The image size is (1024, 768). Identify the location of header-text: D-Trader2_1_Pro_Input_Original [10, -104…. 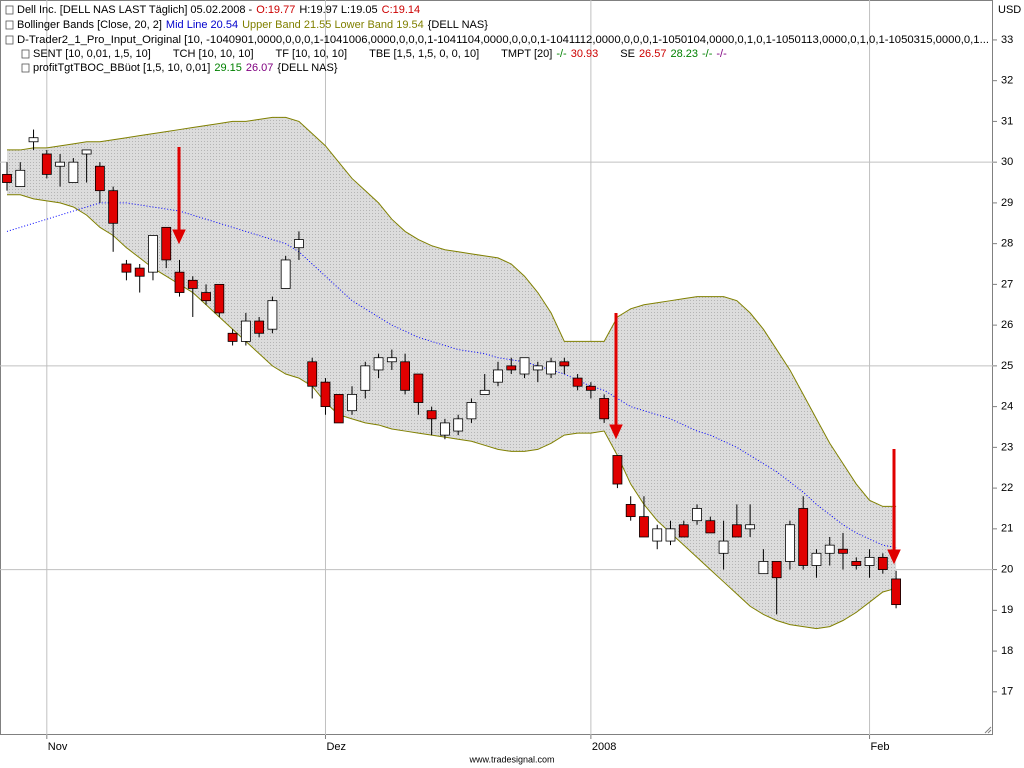
(503, 40).